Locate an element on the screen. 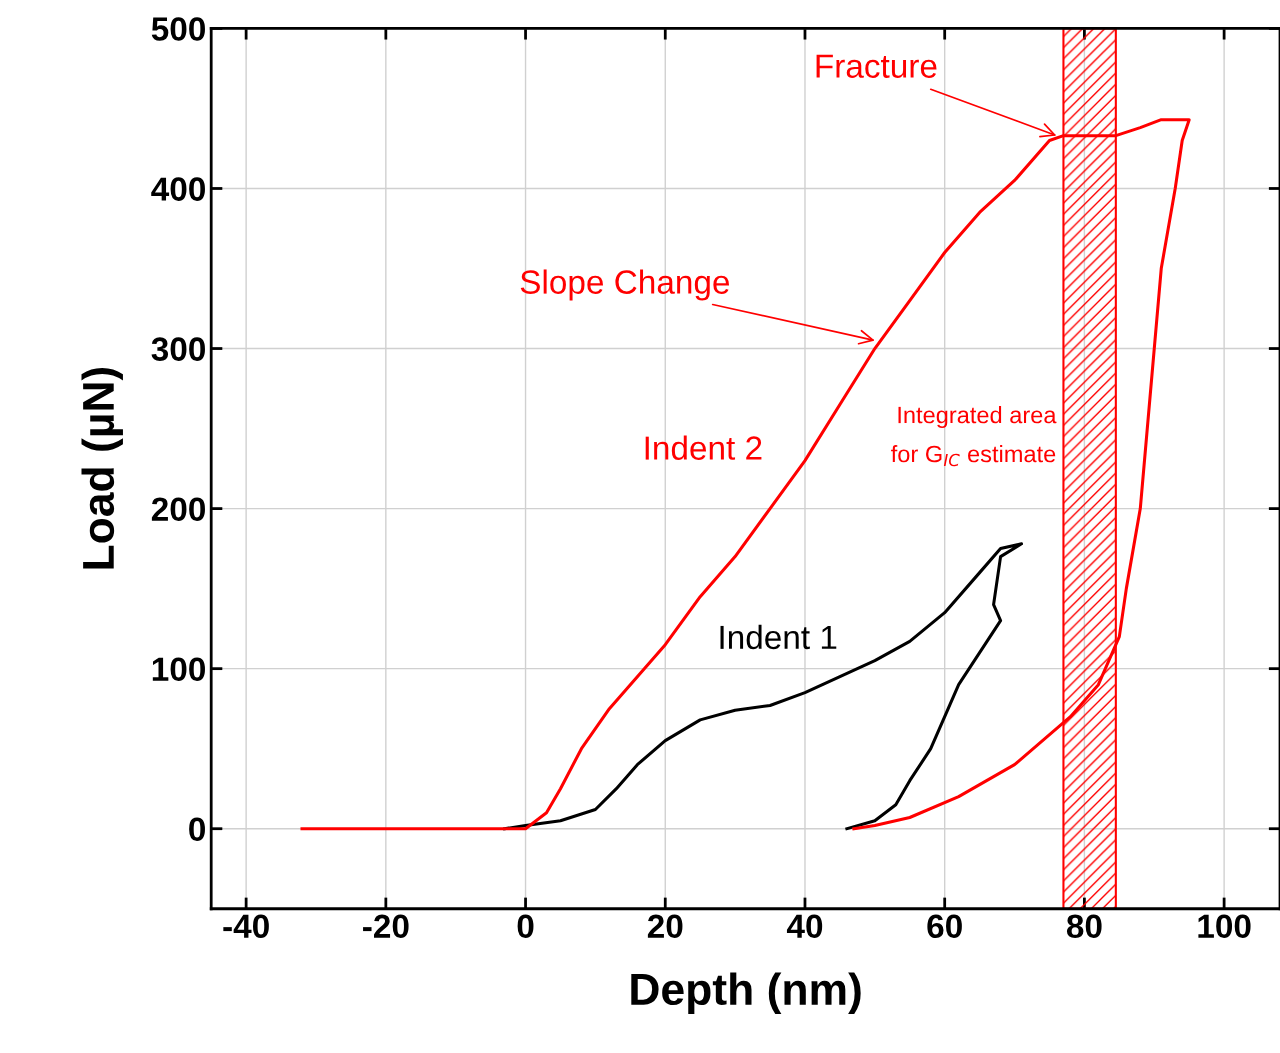 The height and width of the screenshot is (1053, 1280). x-tick-label: 40 is located at coordinates (804, 926).